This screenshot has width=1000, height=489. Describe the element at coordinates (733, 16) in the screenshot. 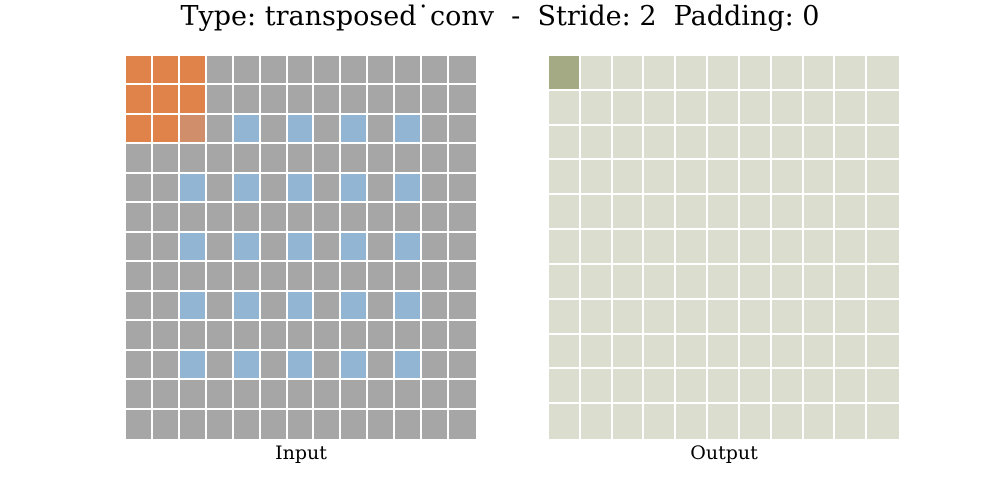

I see `padding-label: Padding:` at that location.